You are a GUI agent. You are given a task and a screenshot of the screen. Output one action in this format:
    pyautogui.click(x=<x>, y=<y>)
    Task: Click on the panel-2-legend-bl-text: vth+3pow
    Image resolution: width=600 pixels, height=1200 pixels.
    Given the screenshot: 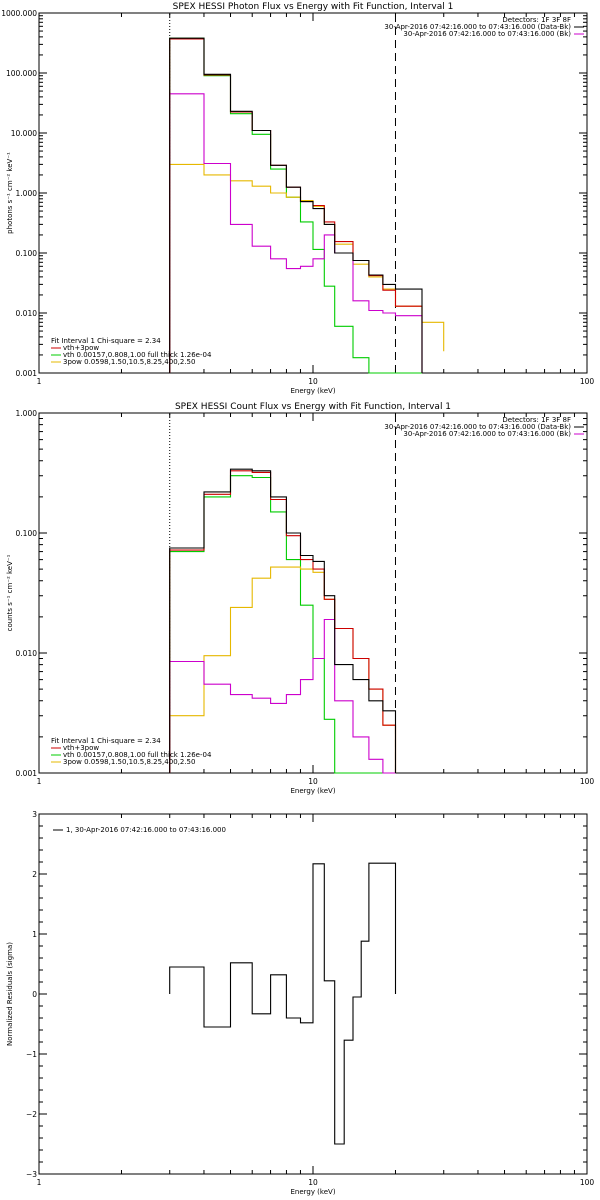 What is the action you would take?
    pyautogui.click(x=81, y=748)
    